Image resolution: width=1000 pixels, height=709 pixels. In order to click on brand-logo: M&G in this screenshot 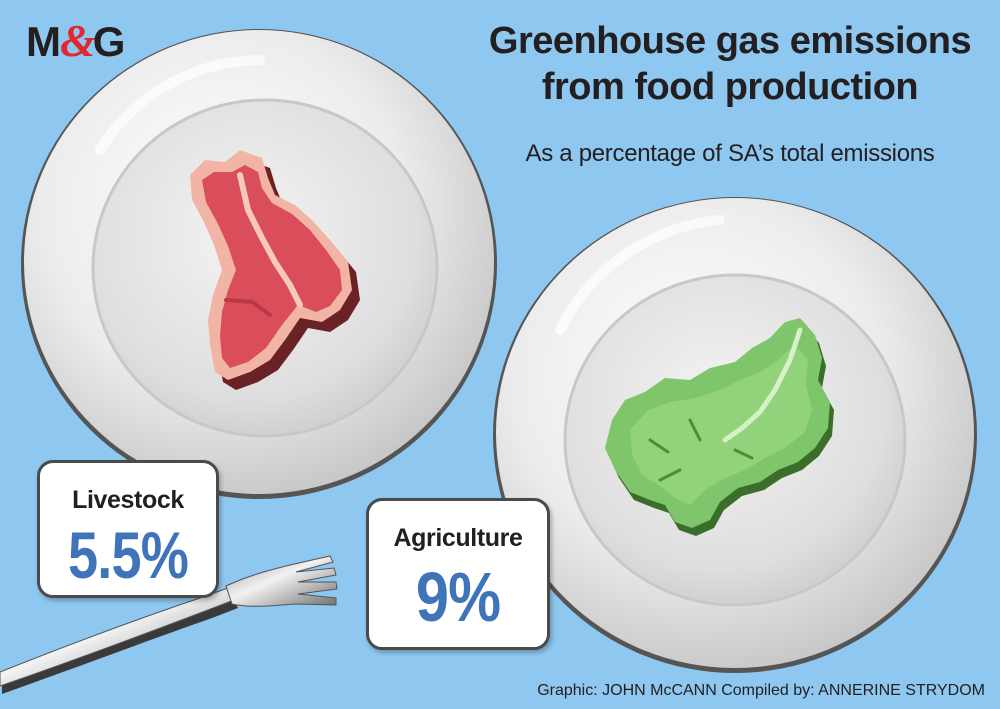, I will do `click(76, 40)`.